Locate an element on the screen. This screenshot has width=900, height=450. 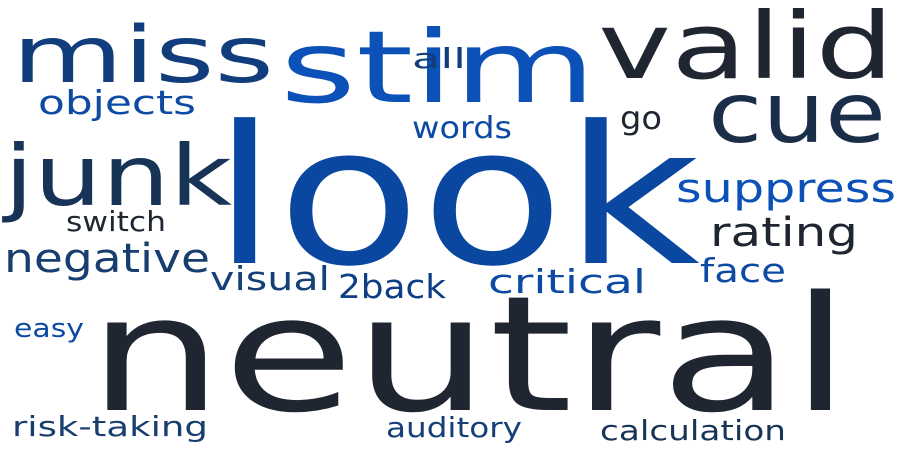
word-risk-taking: risk-taking is located at coordinates (110, 426).